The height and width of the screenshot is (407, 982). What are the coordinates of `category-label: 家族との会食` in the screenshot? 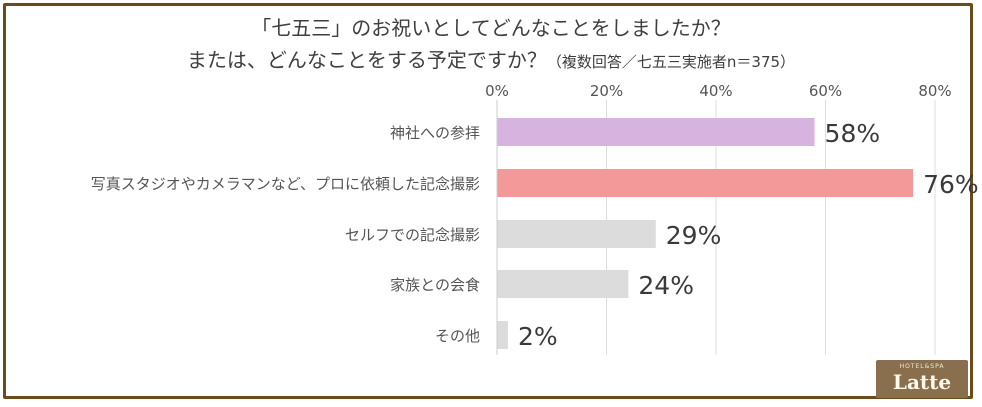 It's located at (435, 285).